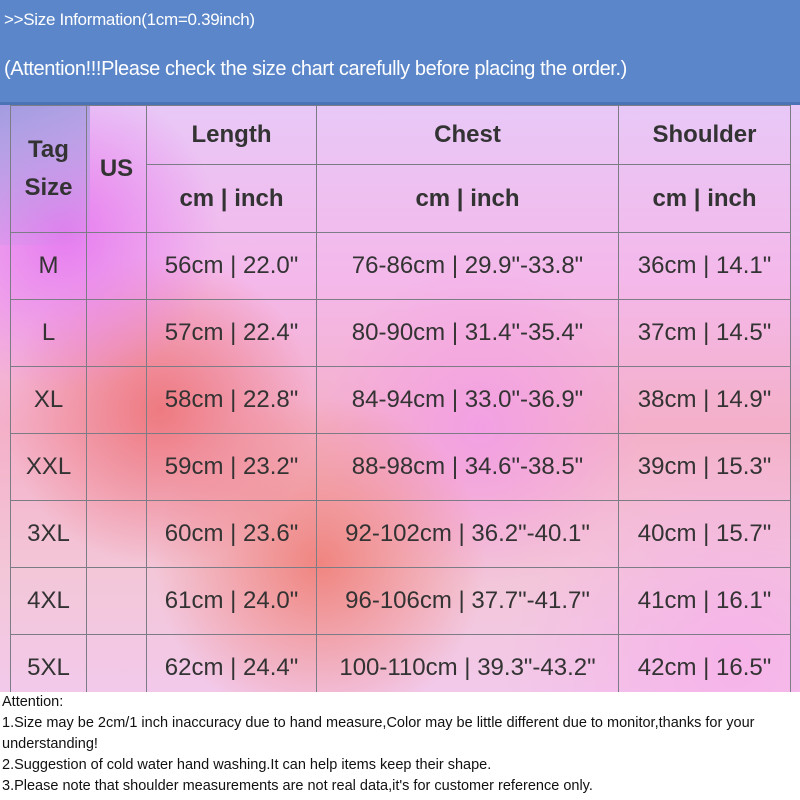  I want to click on chest-unit-header: cm | inch, so click(467, 198).